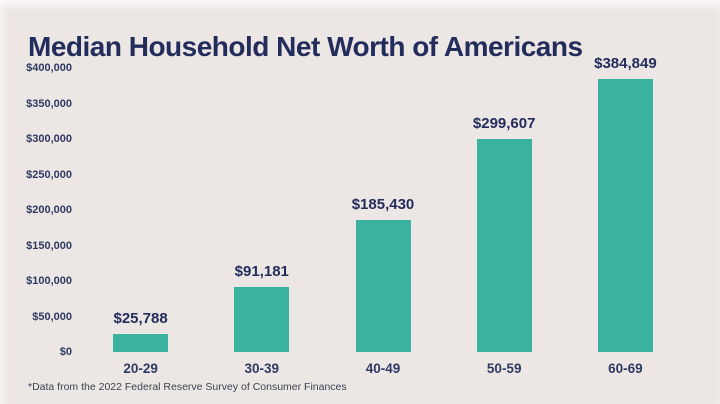  I want to click on x-axis-label: 40-49, so click(383, 368).